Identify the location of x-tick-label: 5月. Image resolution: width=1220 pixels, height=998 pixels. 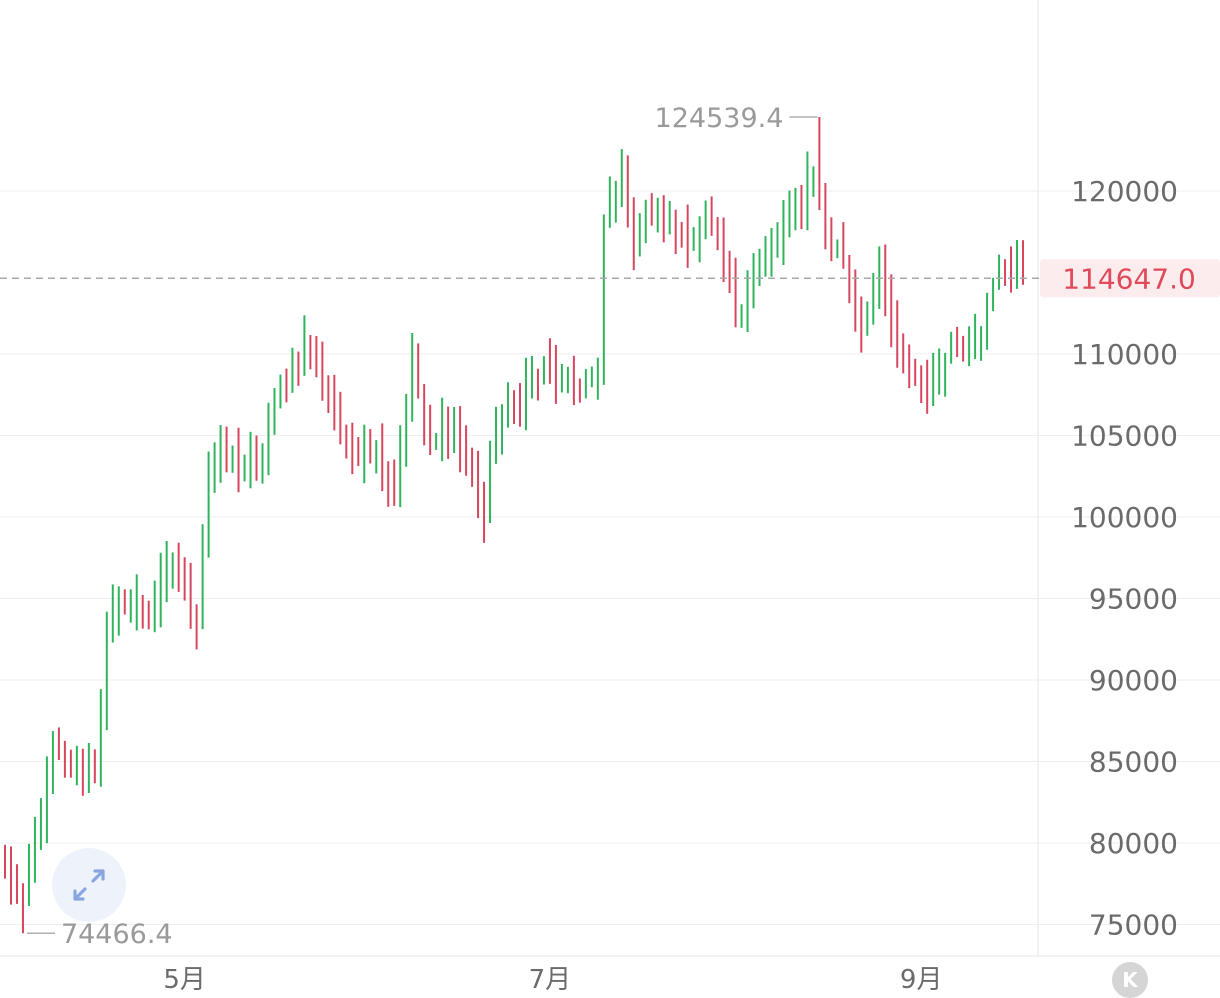
(184, 978).